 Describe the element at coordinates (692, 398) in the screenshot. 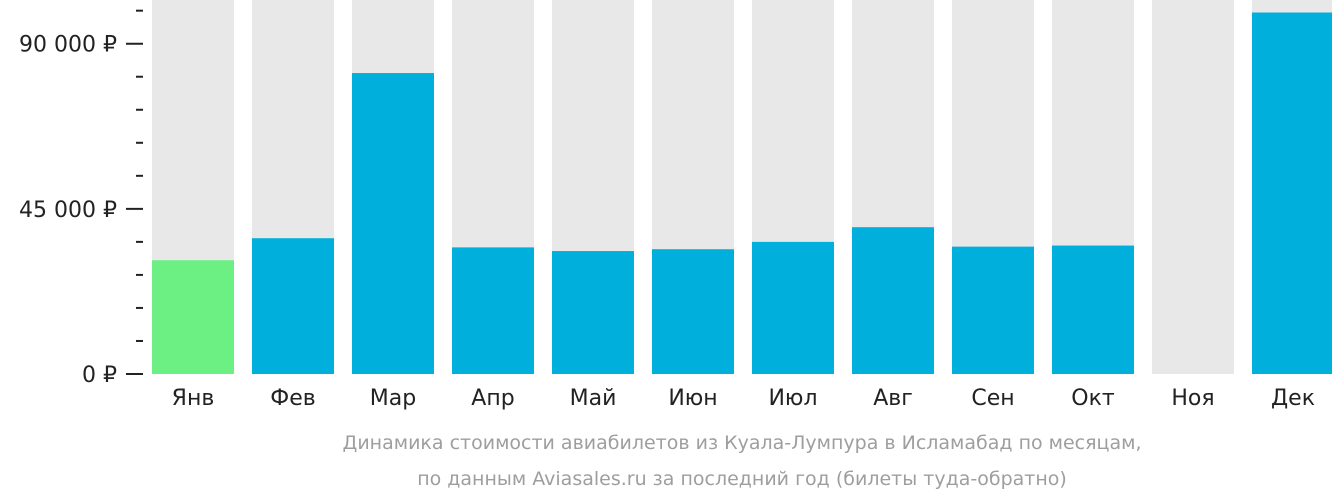

I see `x-tick-label-6: Июн` at that location.